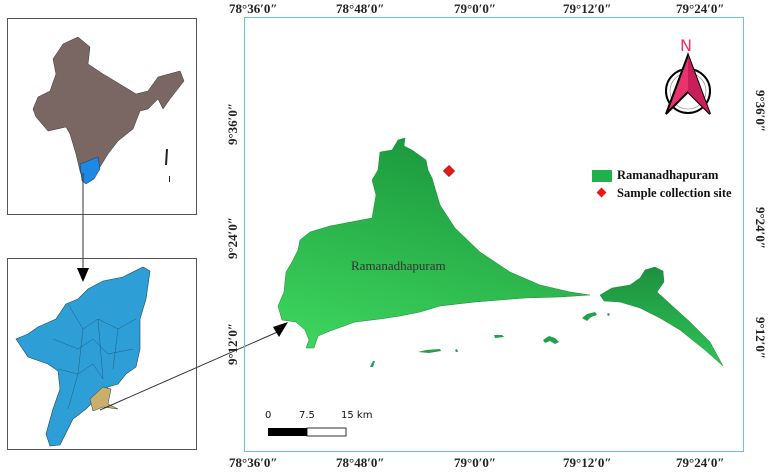 The height and width of the screenshot is (474, 775). What do you see at coordinates (760, 111) in the screenshot?
I see `lat-label-right: 9°36′0″` at bounding box center [760, 111].